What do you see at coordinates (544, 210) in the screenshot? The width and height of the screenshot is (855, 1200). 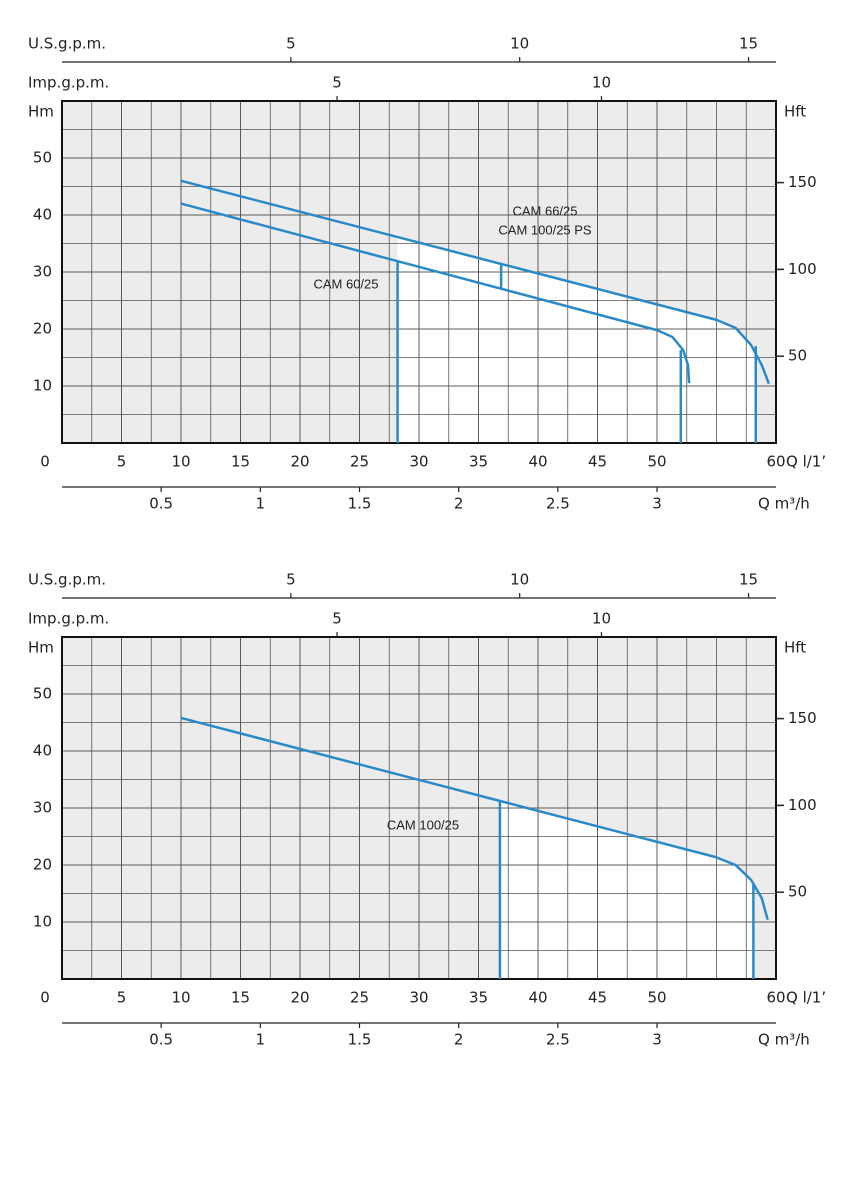 I see `annotation: CAM 66/25` at bounding box center [544, 210].